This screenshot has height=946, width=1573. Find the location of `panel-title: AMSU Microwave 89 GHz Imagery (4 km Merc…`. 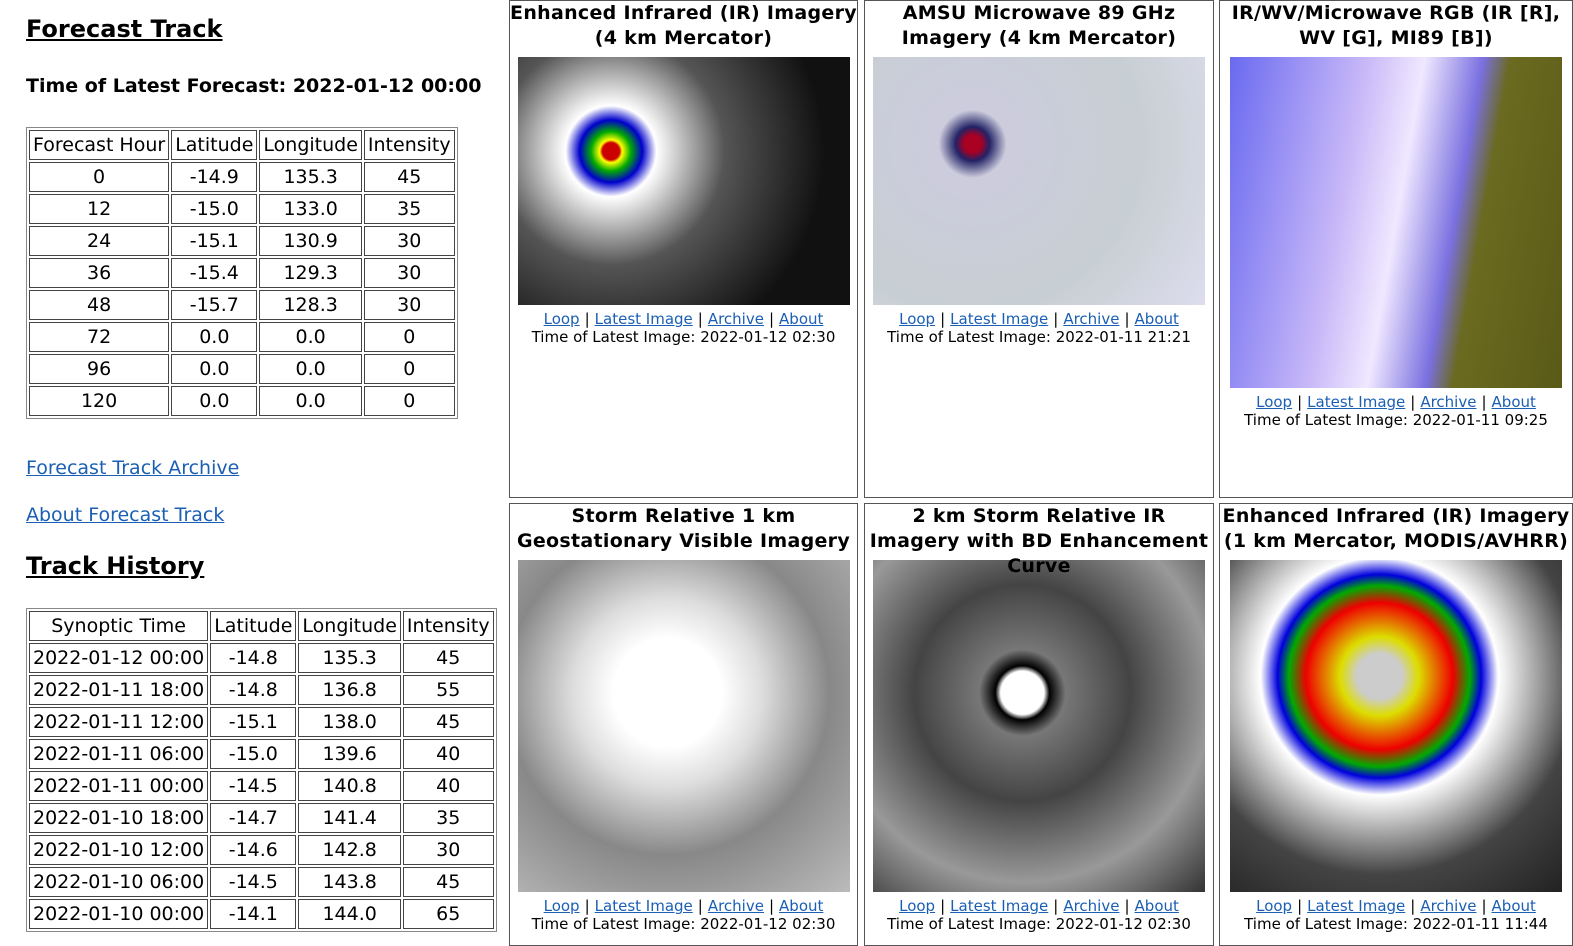

panel-title: AMSU Microwave 89 GHz Imagery (4 km Merc… is located at coordinates (1039, 25).